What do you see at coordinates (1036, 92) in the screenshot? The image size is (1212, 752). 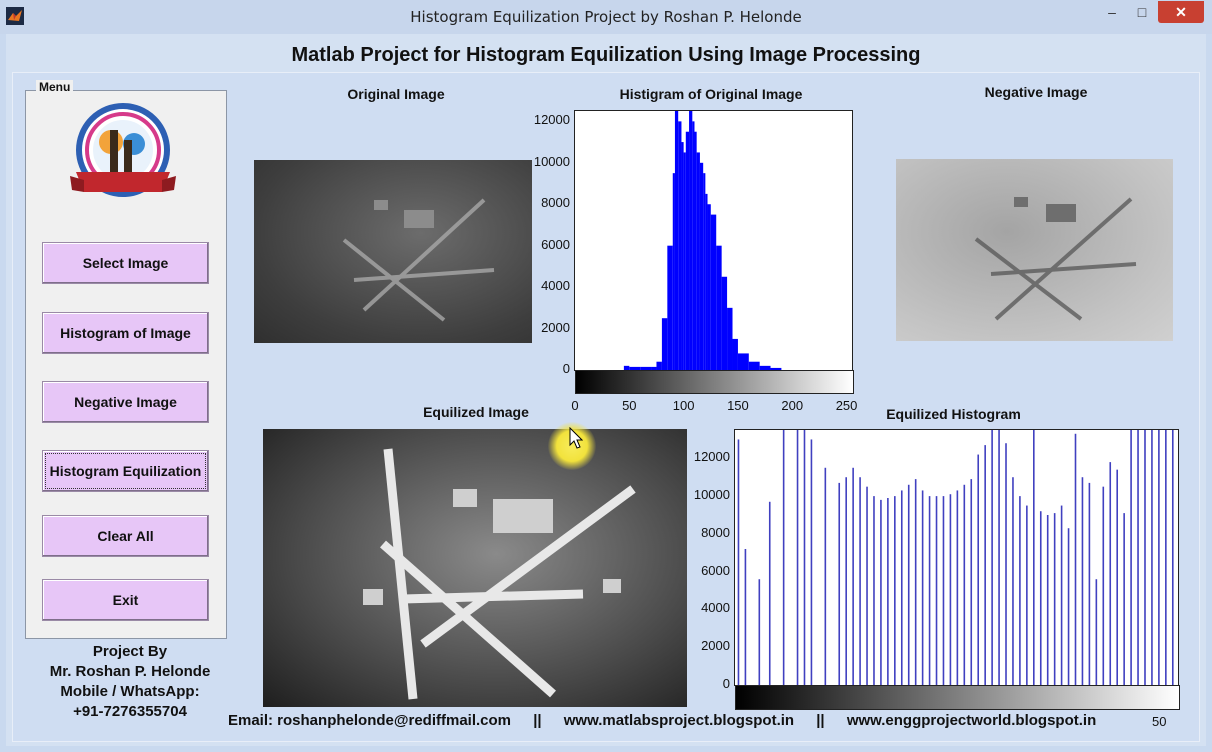 I see `negative-image-label: Negative Image` at bounding box center [1036, 92].